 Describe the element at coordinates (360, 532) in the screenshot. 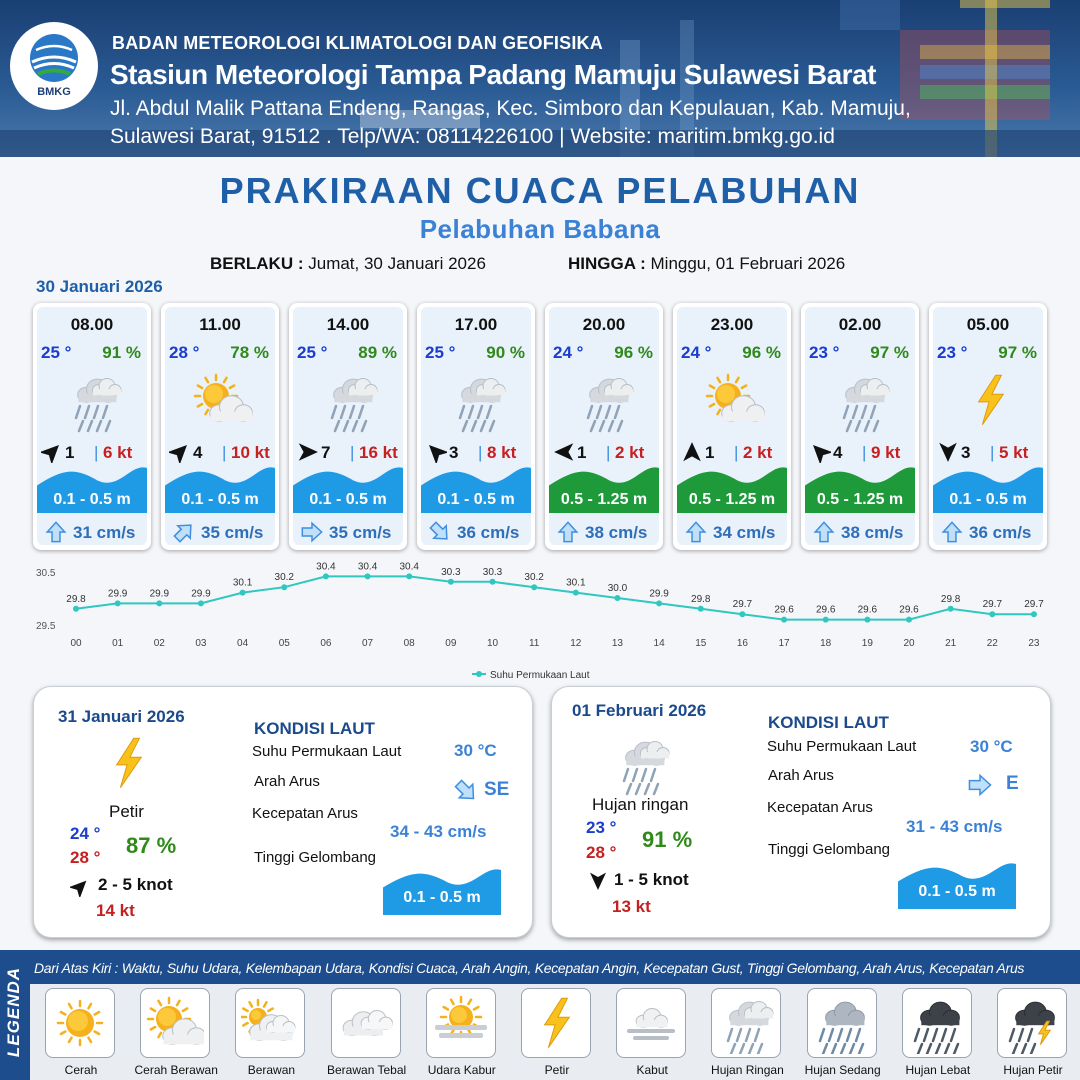

I see `current-speed: 35 cm/s` at that location.